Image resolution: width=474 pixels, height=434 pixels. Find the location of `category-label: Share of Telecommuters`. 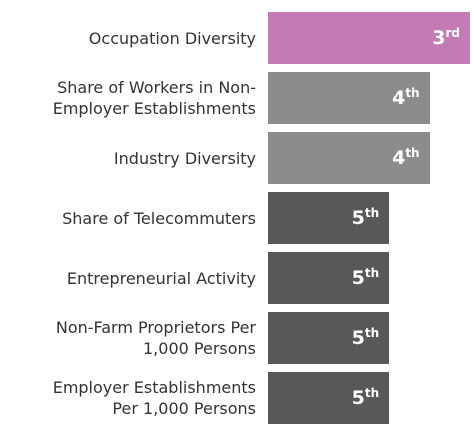

category-label: Share of Telecommuters is located at coordinates (159, 218).